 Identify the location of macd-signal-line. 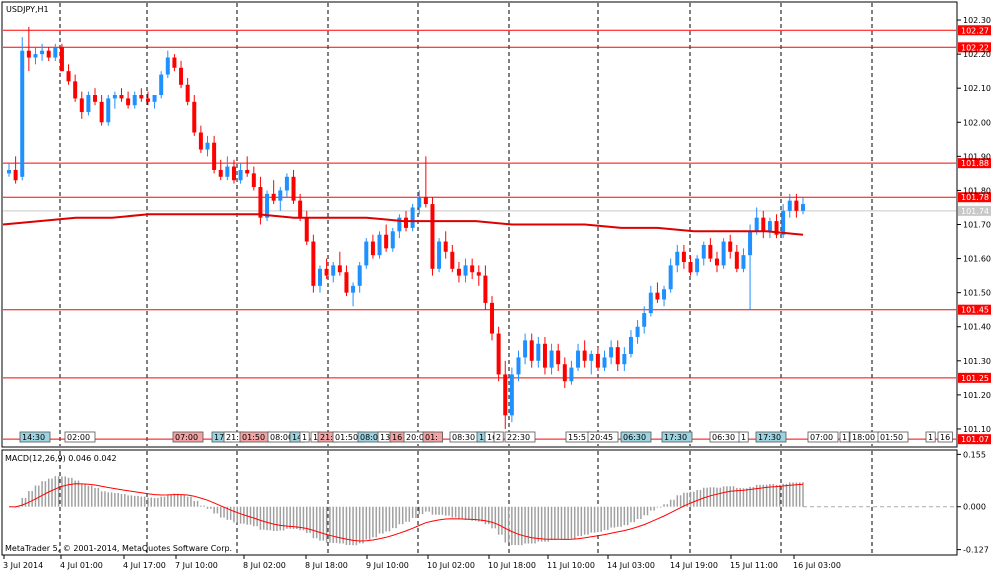
(406, 512).